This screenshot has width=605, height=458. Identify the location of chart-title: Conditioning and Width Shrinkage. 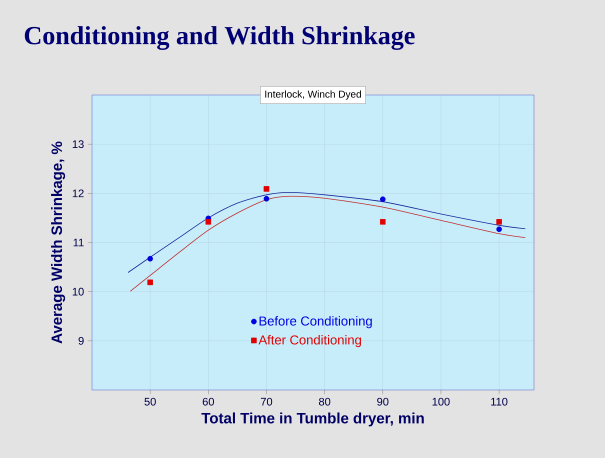
(219, 38).